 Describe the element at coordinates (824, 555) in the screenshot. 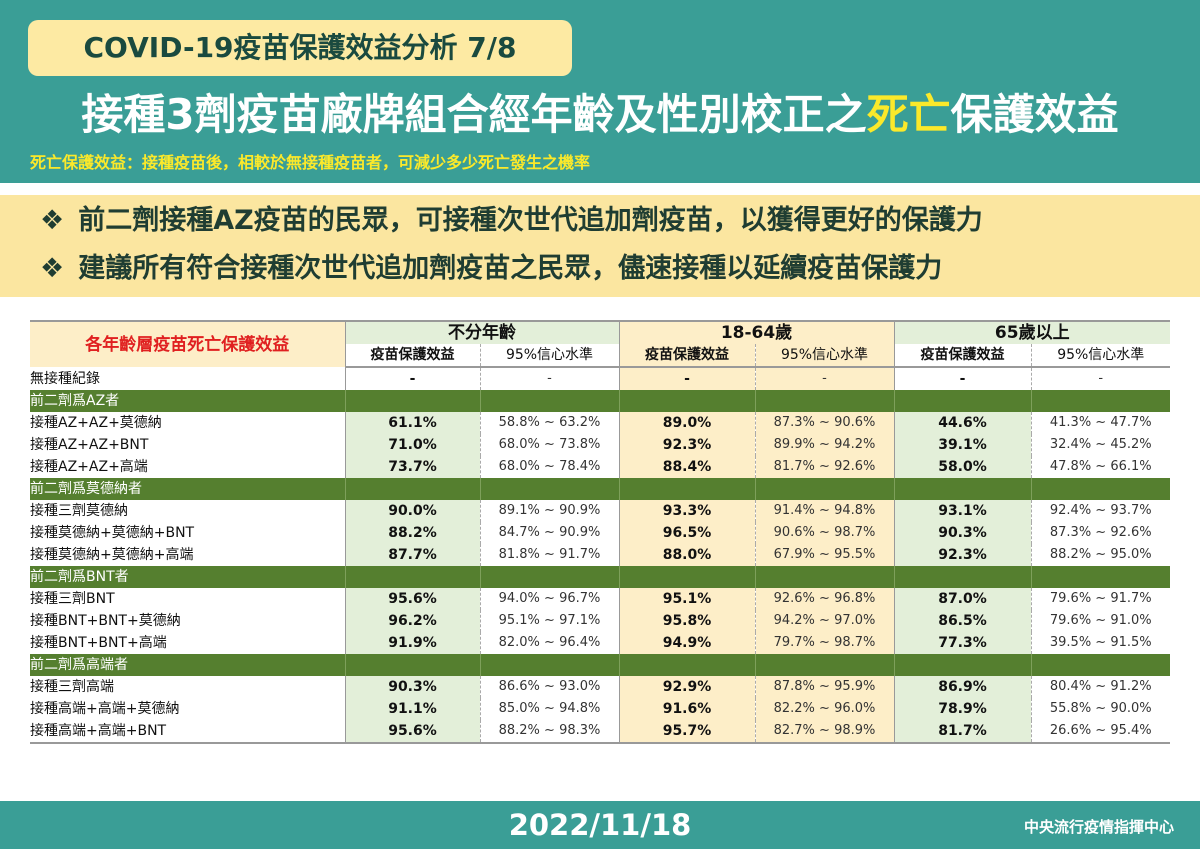

I see `confidence-interval: 67.9% ~ 95.5%` at that location.